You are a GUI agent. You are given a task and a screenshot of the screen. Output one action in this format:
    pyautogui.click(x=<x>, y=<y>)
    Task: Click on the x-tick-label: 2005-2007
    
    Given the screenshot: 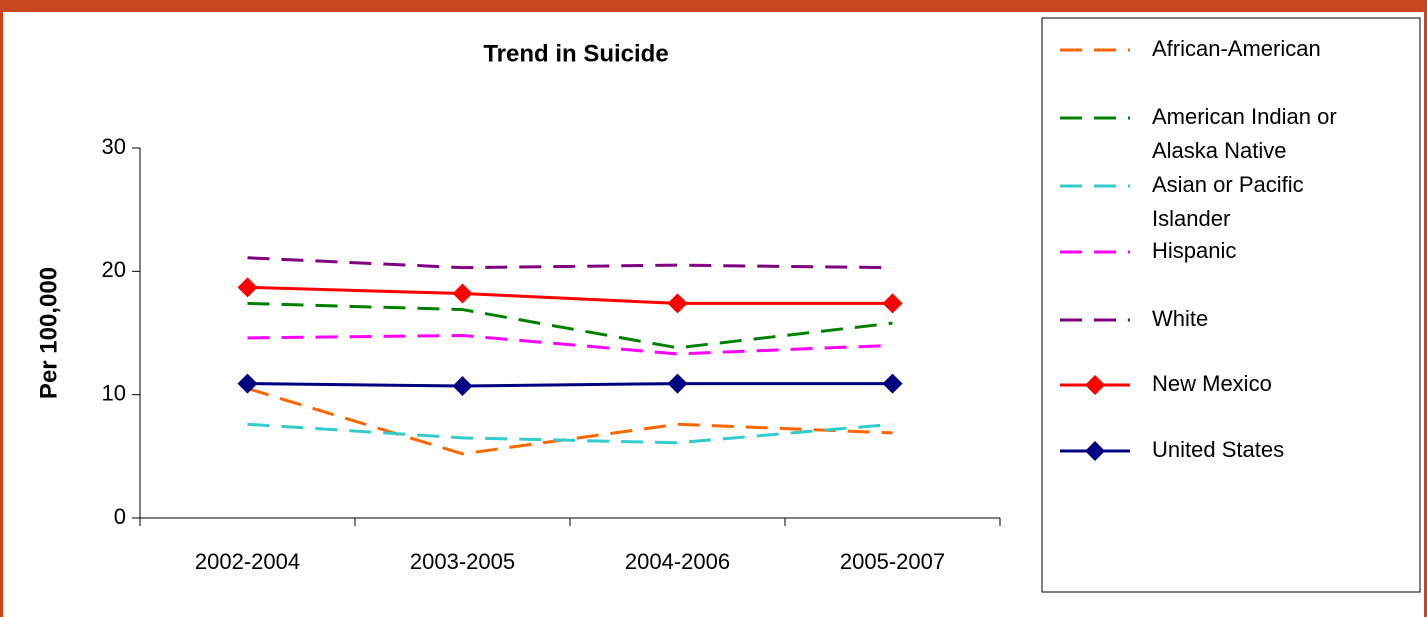 What is the action you would take?
    pyautogui.click(x=892, y=561)
    